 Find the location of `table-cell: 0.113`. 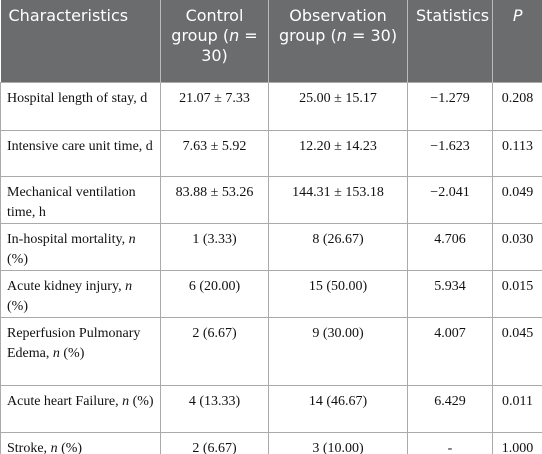

table-cell: 0.113 is located at coordinates (517, 153).